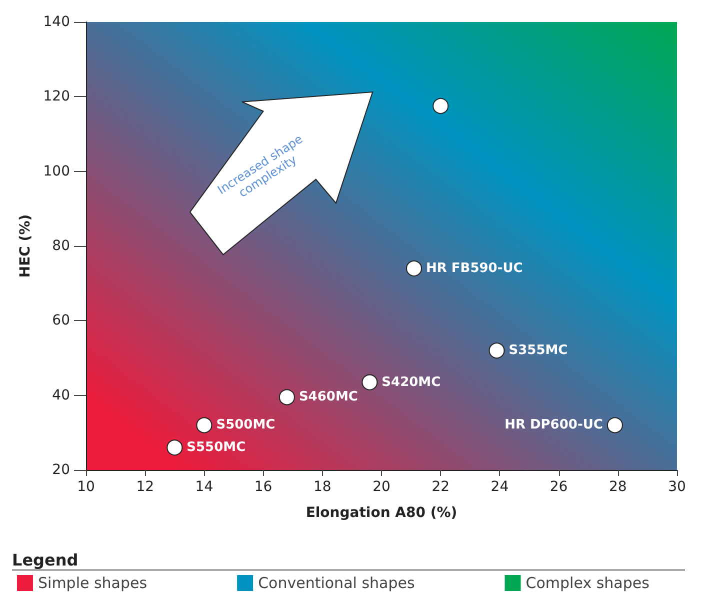 This screenshot has width=705, height=606. Describe the element at coordinates (328, 397) in the screenshot. I see `annotation: S460MC` at that location.